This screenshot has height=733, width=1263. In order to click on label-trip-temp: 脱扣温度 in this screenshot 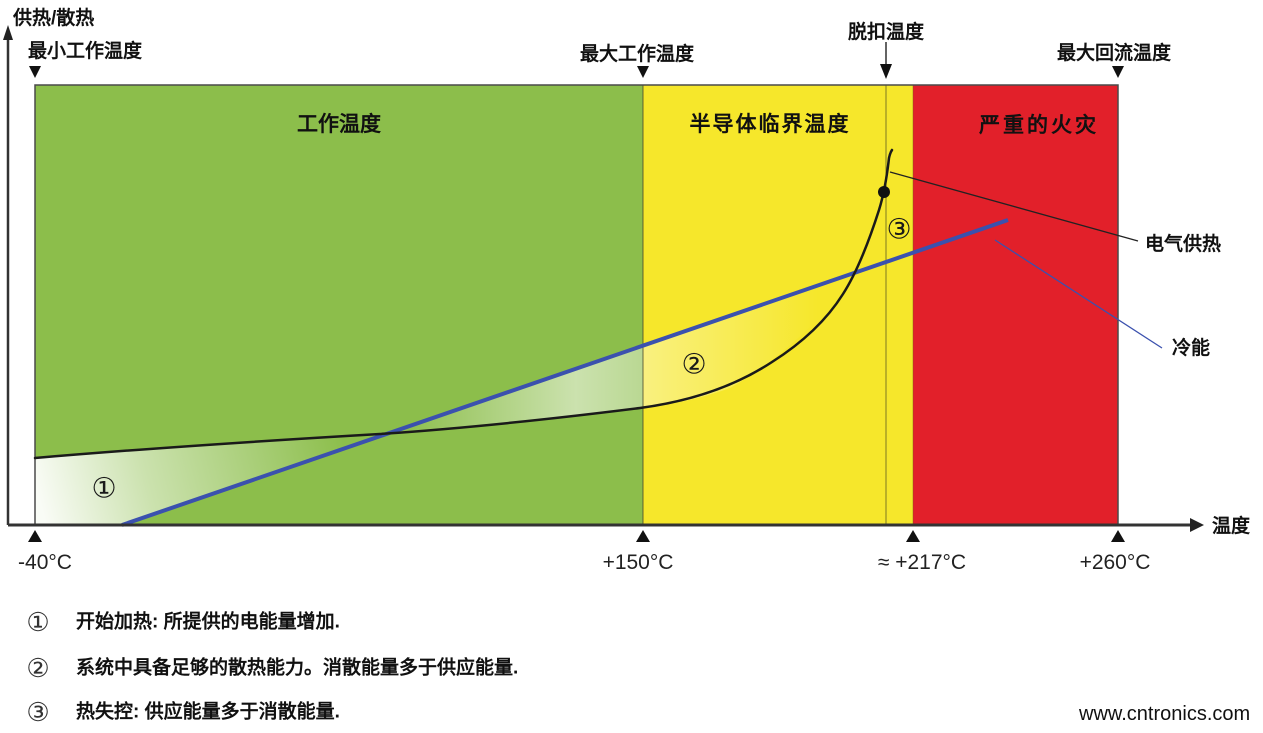, I will do `click(886, 31)`.